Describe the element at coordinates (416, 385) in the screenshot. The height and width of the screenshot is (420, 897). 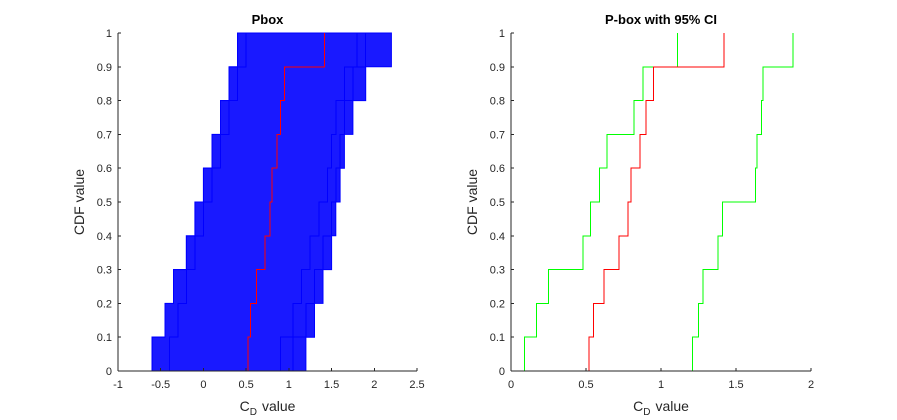
I see `x-tick-label: 2.5` at that location.